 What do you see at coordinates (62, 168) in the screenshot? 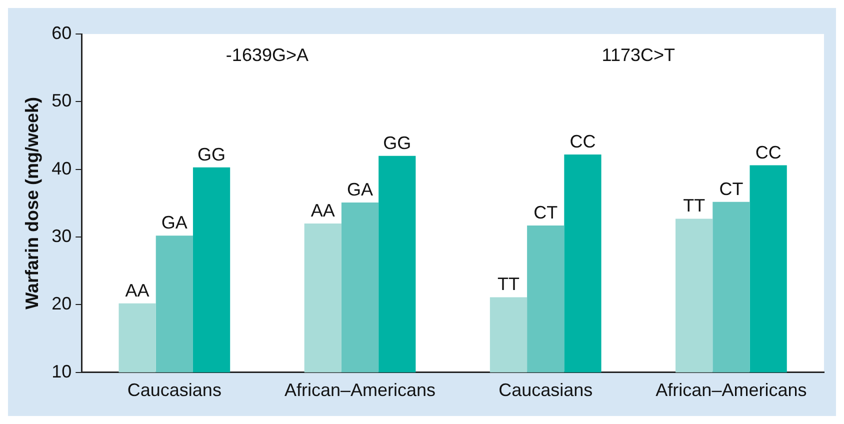
I see `y-tick-label: 40` at bounding box center [62, 168].